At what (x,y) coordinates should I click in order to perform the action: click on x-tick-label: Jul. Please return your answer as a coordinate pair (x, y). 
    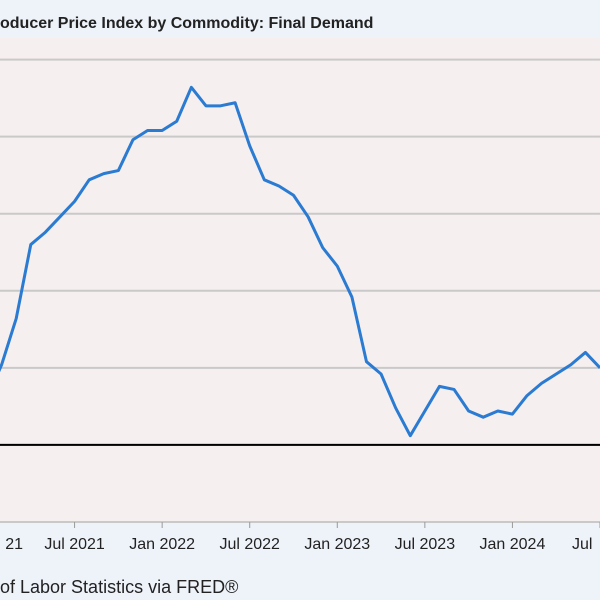
    Looking at the image, I should click on (582, 544).